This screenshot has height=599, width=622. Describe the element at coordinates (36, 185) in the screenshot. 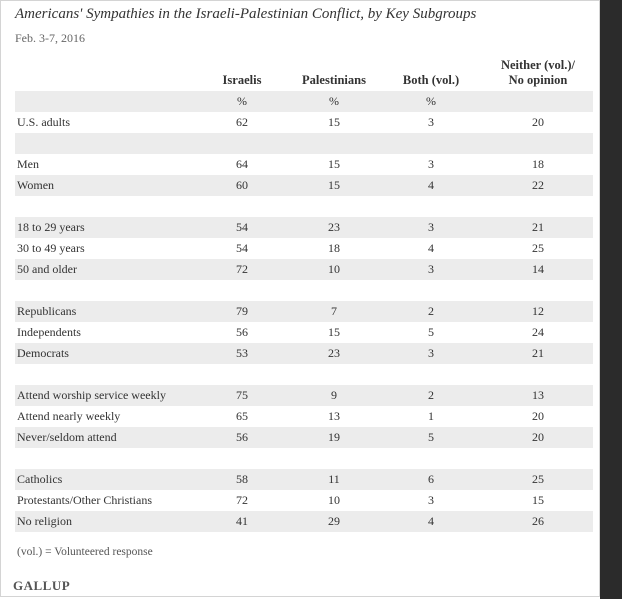

I see `row-label: Women` at that location.